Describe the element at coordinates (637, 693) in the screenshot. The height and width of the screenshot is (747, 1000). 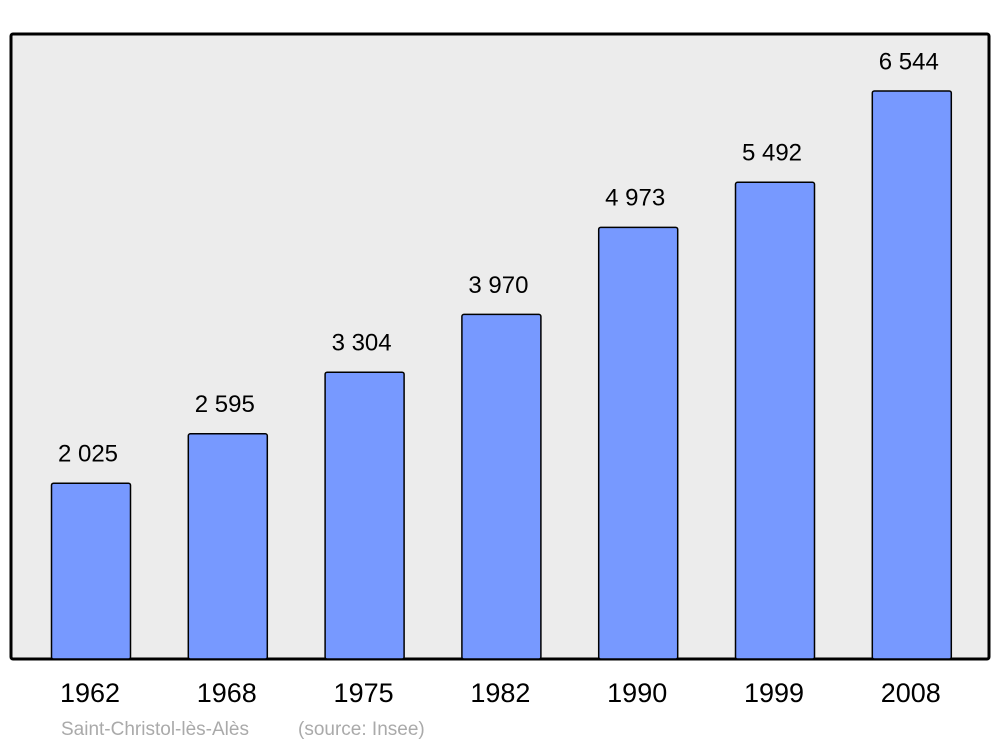
I see `x-tick-label: 1990` at that location.